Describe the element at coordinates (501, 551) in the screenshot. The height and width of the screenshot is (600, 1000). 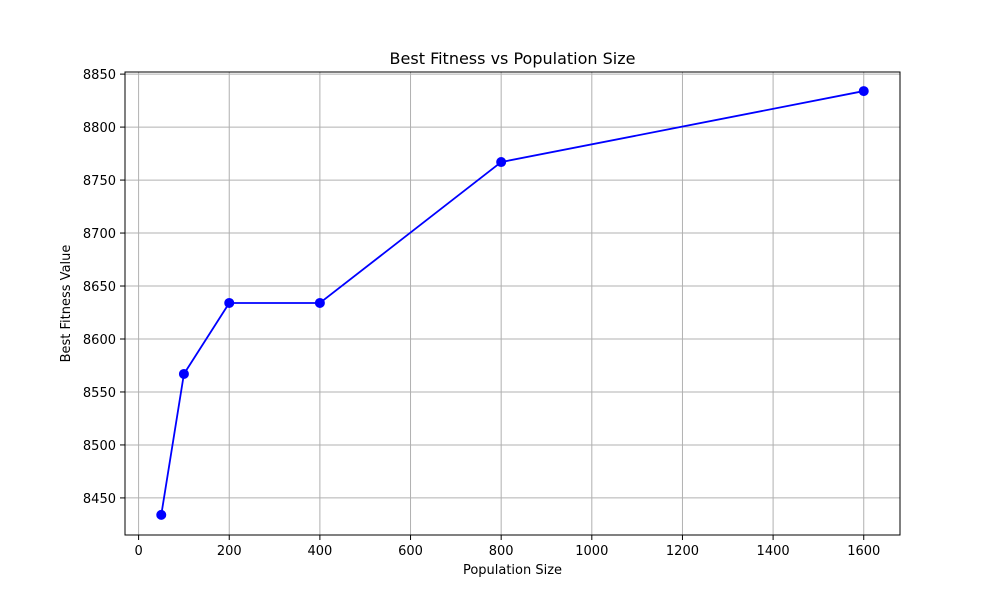
I see `x-tick-label: 800` at that location.